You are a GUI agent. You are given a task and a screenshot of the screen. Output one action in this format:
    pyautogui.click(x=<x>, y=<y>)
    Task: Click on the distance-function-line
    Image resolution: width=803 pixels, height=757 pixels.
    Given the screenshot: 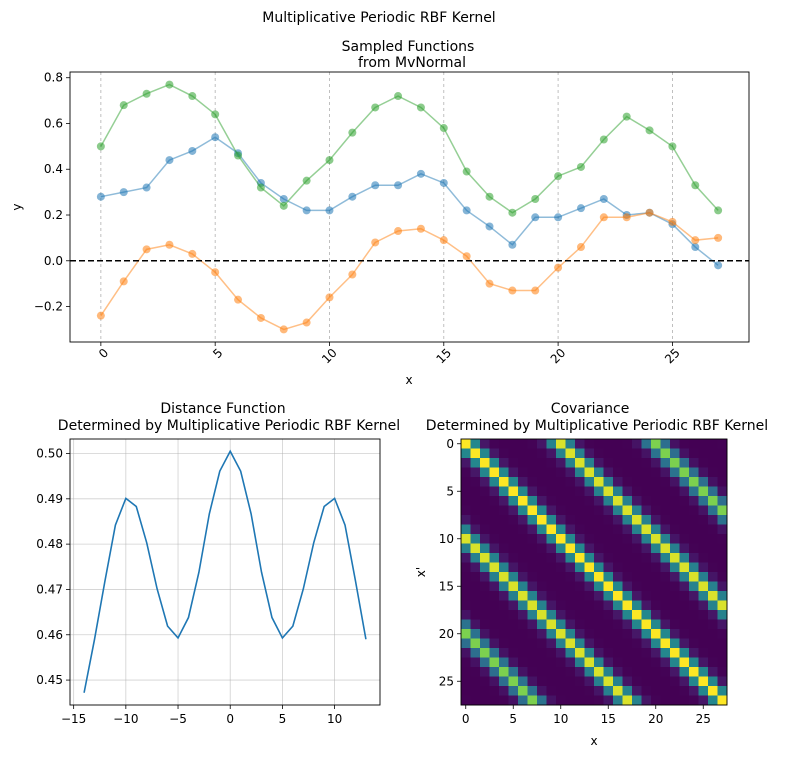 What is the action you would take?
    pyautogui.click(x=225, y=571)
    